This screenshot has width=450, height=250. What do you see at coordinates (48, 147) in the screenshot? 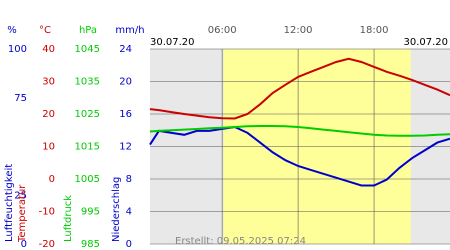
I see `y-tick-label: 10` at bounding box center [48, 147].